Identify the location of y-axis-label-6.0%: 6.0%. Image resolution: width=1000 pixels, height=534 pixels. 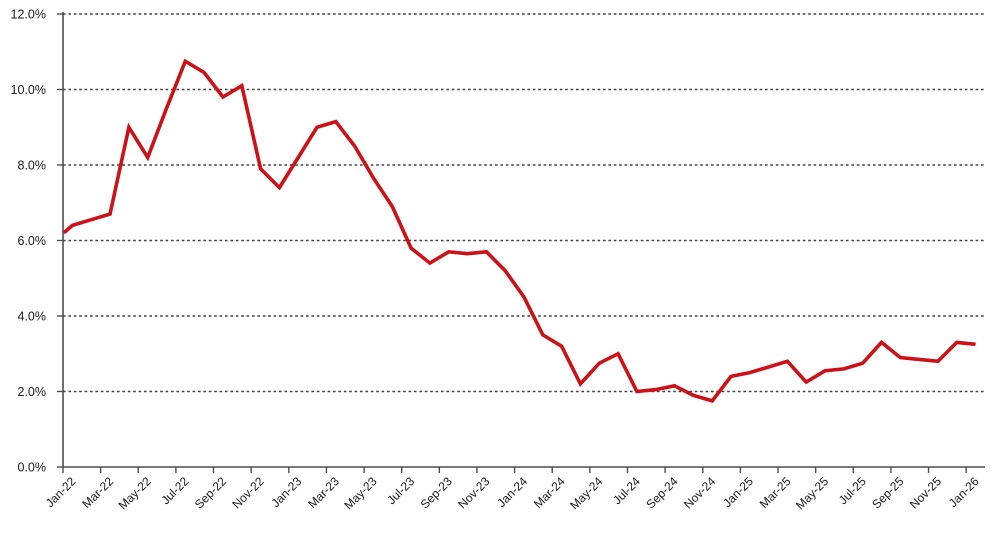
(32, 241).